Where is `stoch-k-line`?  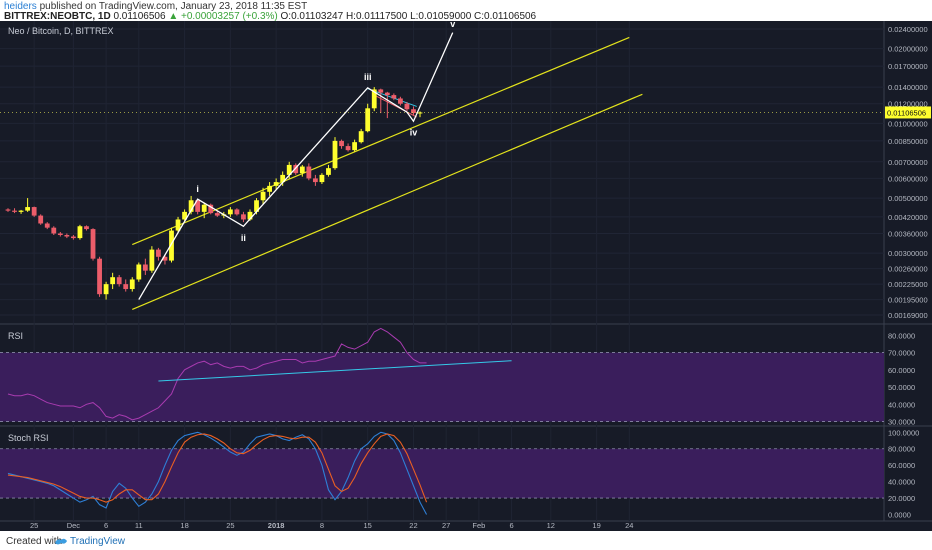 stoch-k-line is located at coordinates (217, 473).